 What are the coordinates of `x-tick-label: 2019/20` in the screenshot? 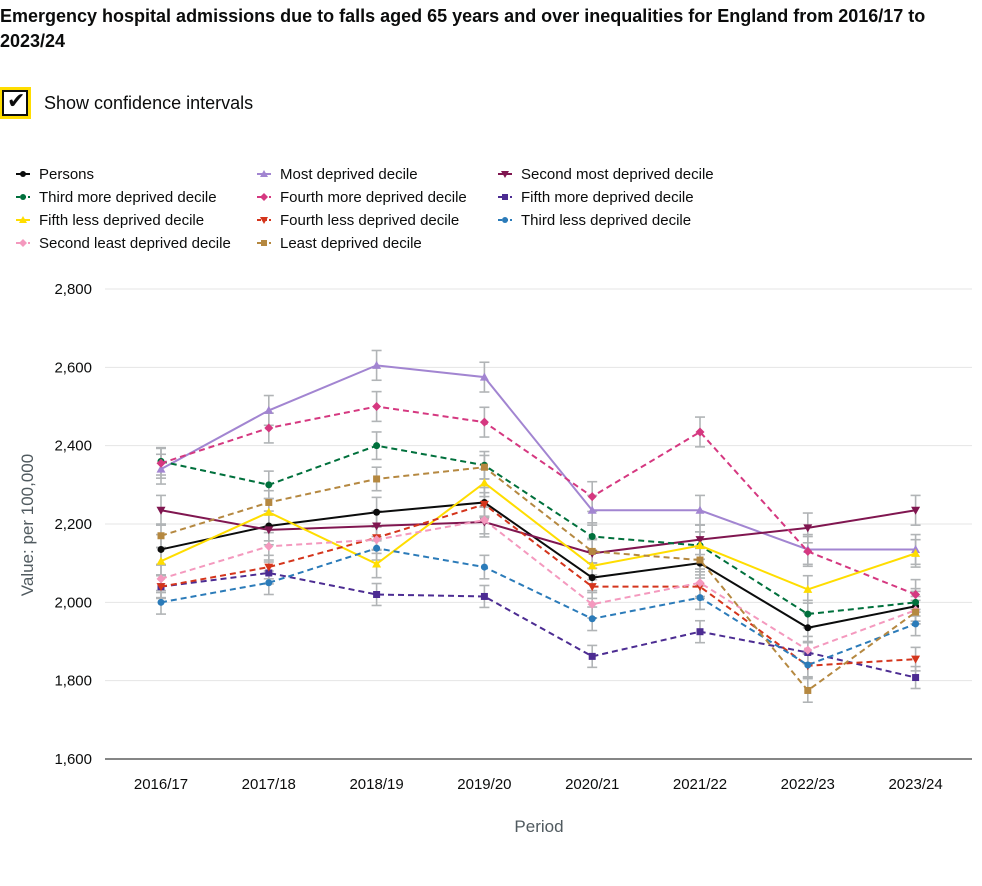 It's located at (484, 784).